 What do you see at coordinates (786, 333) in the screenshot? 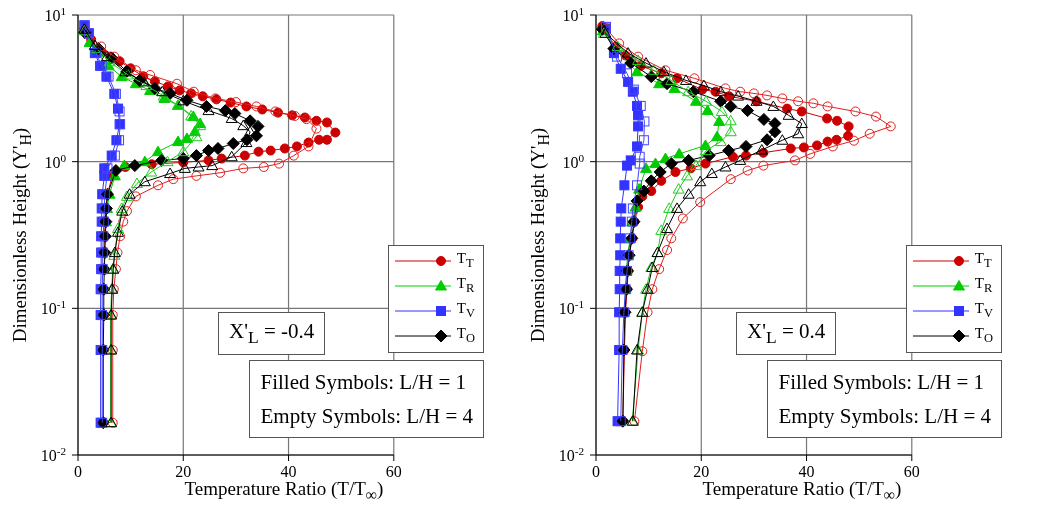
I see `annotation: X'$_{L}$ = 0.4` at bounding box center [786, 333].